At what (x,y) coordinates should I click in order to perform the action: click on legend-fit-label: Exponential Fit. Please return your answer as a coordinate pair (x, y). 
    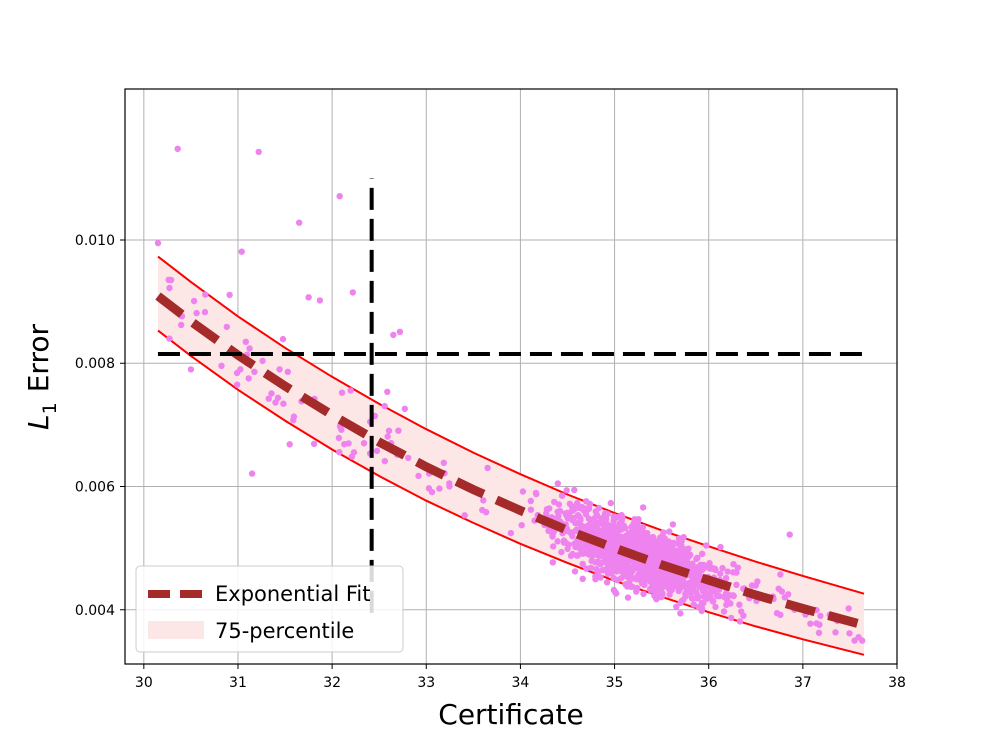
    Looking at the image, I should click on (292, 594).